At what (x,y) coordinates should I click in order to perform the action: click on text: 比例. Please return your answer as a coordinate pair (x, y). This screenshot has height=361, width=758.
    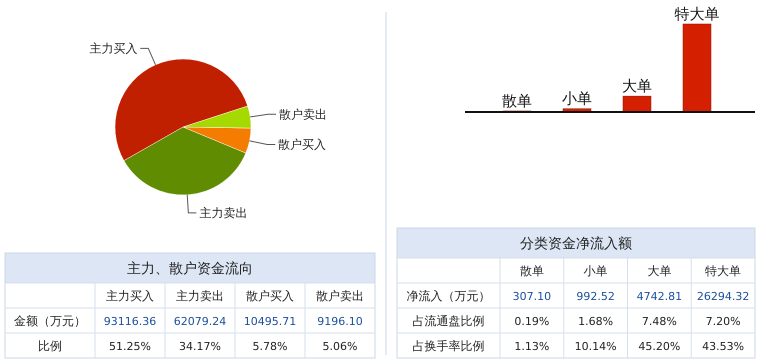
    Looking at the image, I should click on (50, 346).